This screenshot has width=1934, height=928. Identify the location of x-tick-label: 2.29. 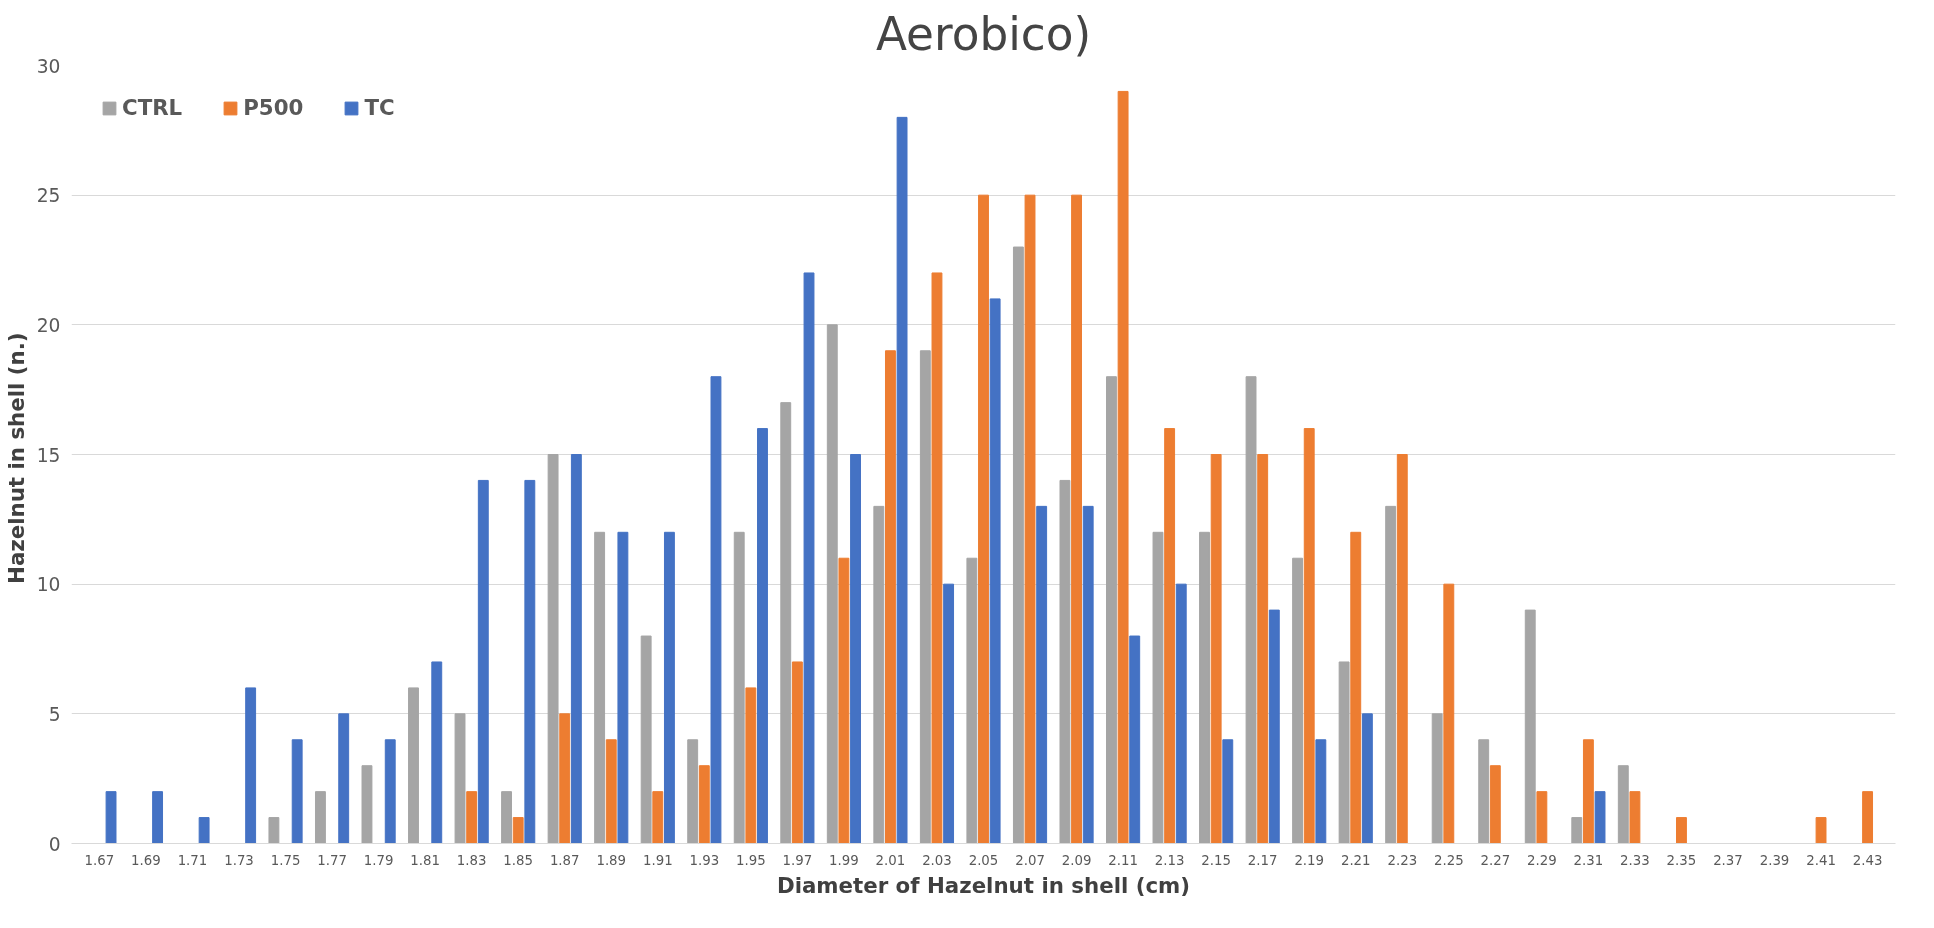
(1542, 860).